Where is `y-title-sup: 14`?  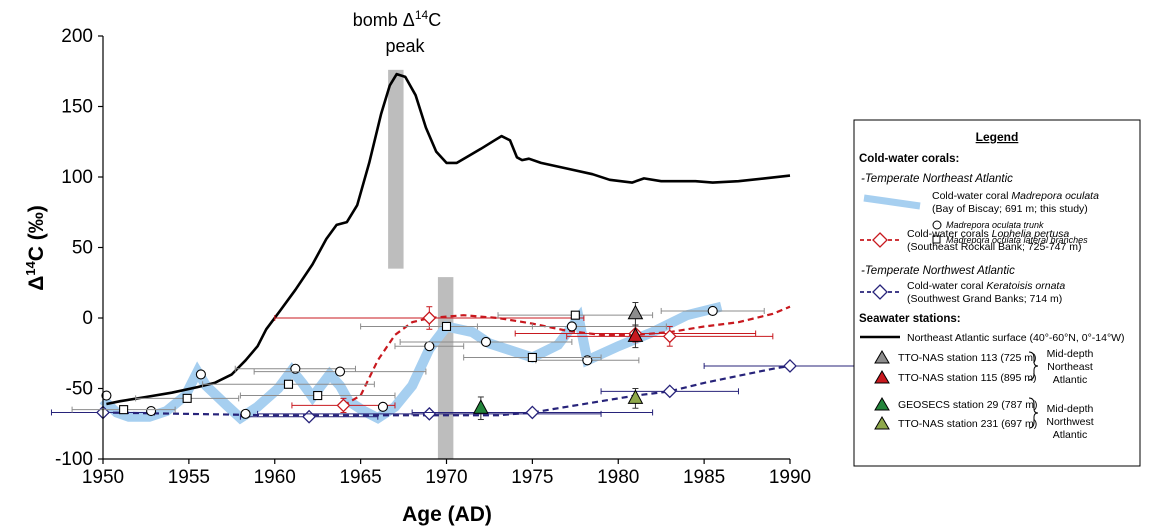 y-title-sup: 14 is located at coordinates (30, 267).